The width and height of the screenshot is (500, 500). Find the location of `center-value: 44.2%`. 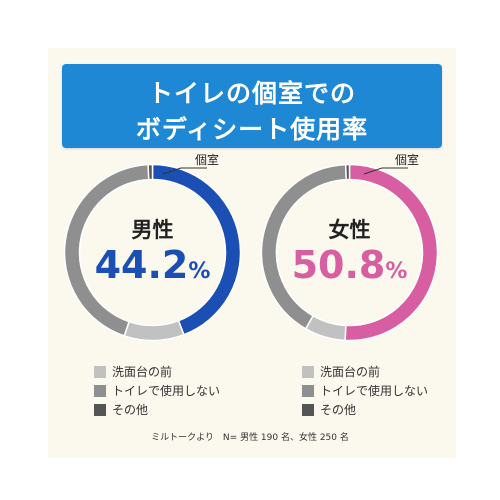

center-value: 44.2% is located at coordinates (153, 265).